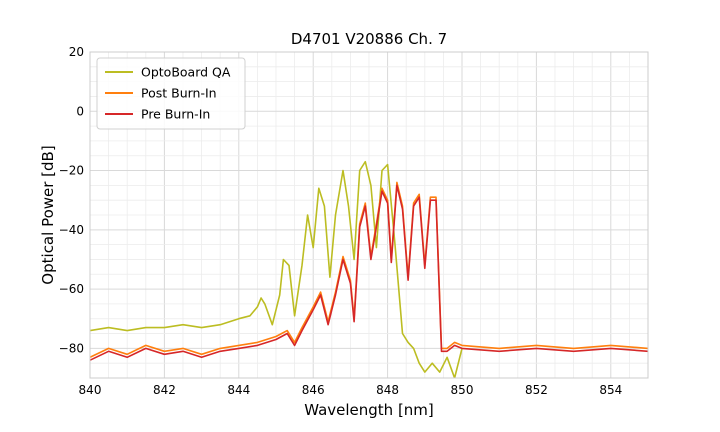  I want to click on y-tick-label: −80, so click(71, 348).